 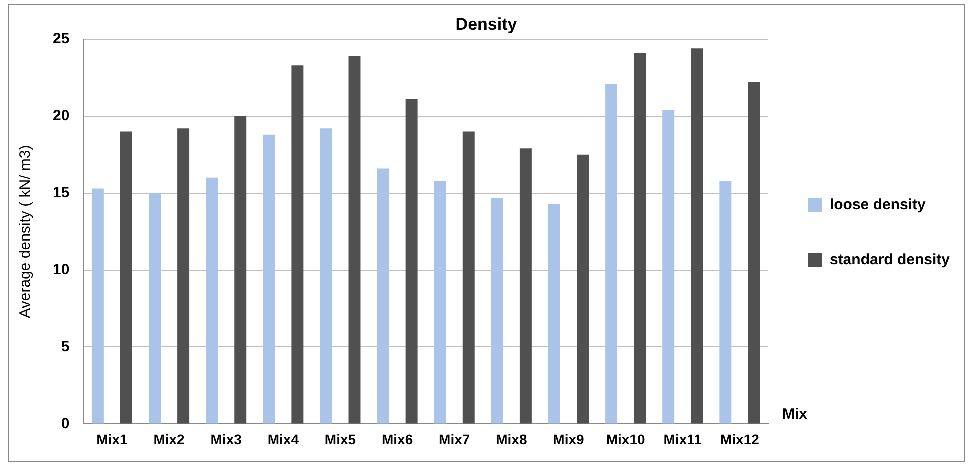 What do you see at coordinates (340, 439) in the screenshot?
I see `x-tick-label: Mix5` at bounding box center [340, 439].